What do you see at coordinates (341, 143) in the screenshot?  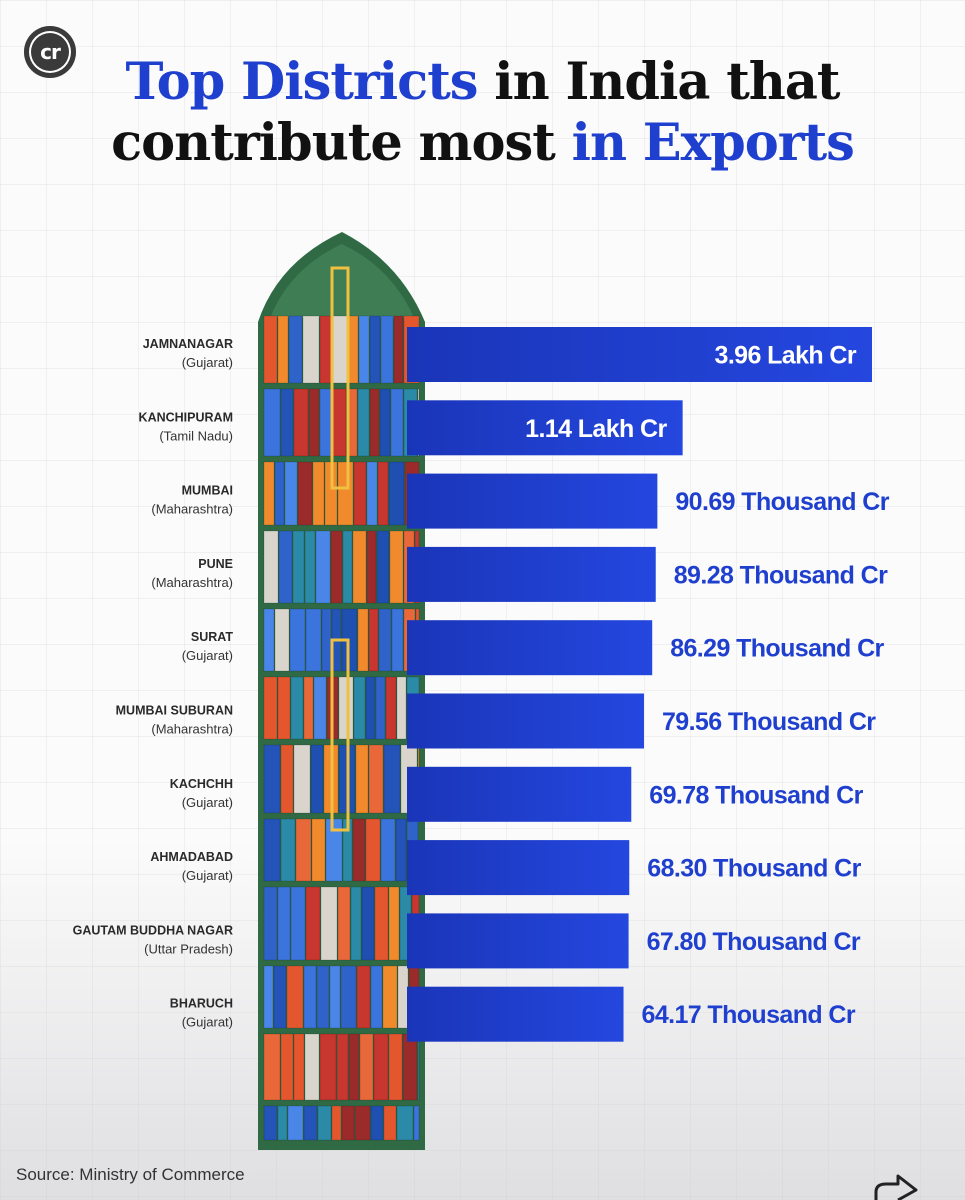 I see `title-part-3: contribute most` at bounding box center [341, 143].